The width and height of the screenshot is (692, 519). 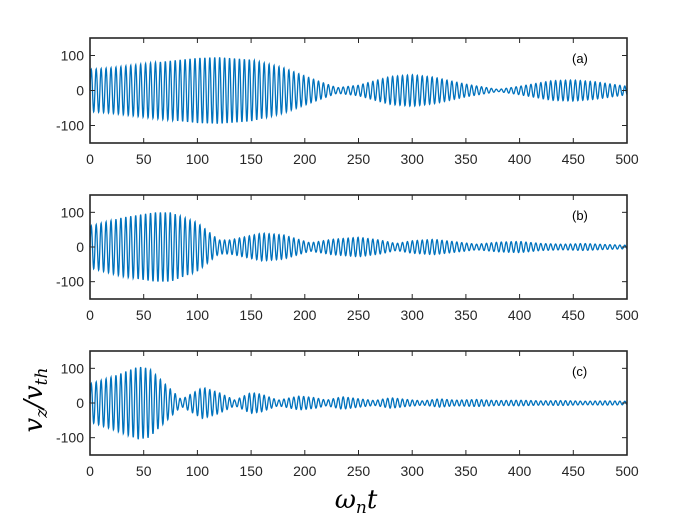 What do you see at coordinates (90, 315) in the screenshot?
I see `panel-b-xtick-label: 0` at bounding box center [90, 315].